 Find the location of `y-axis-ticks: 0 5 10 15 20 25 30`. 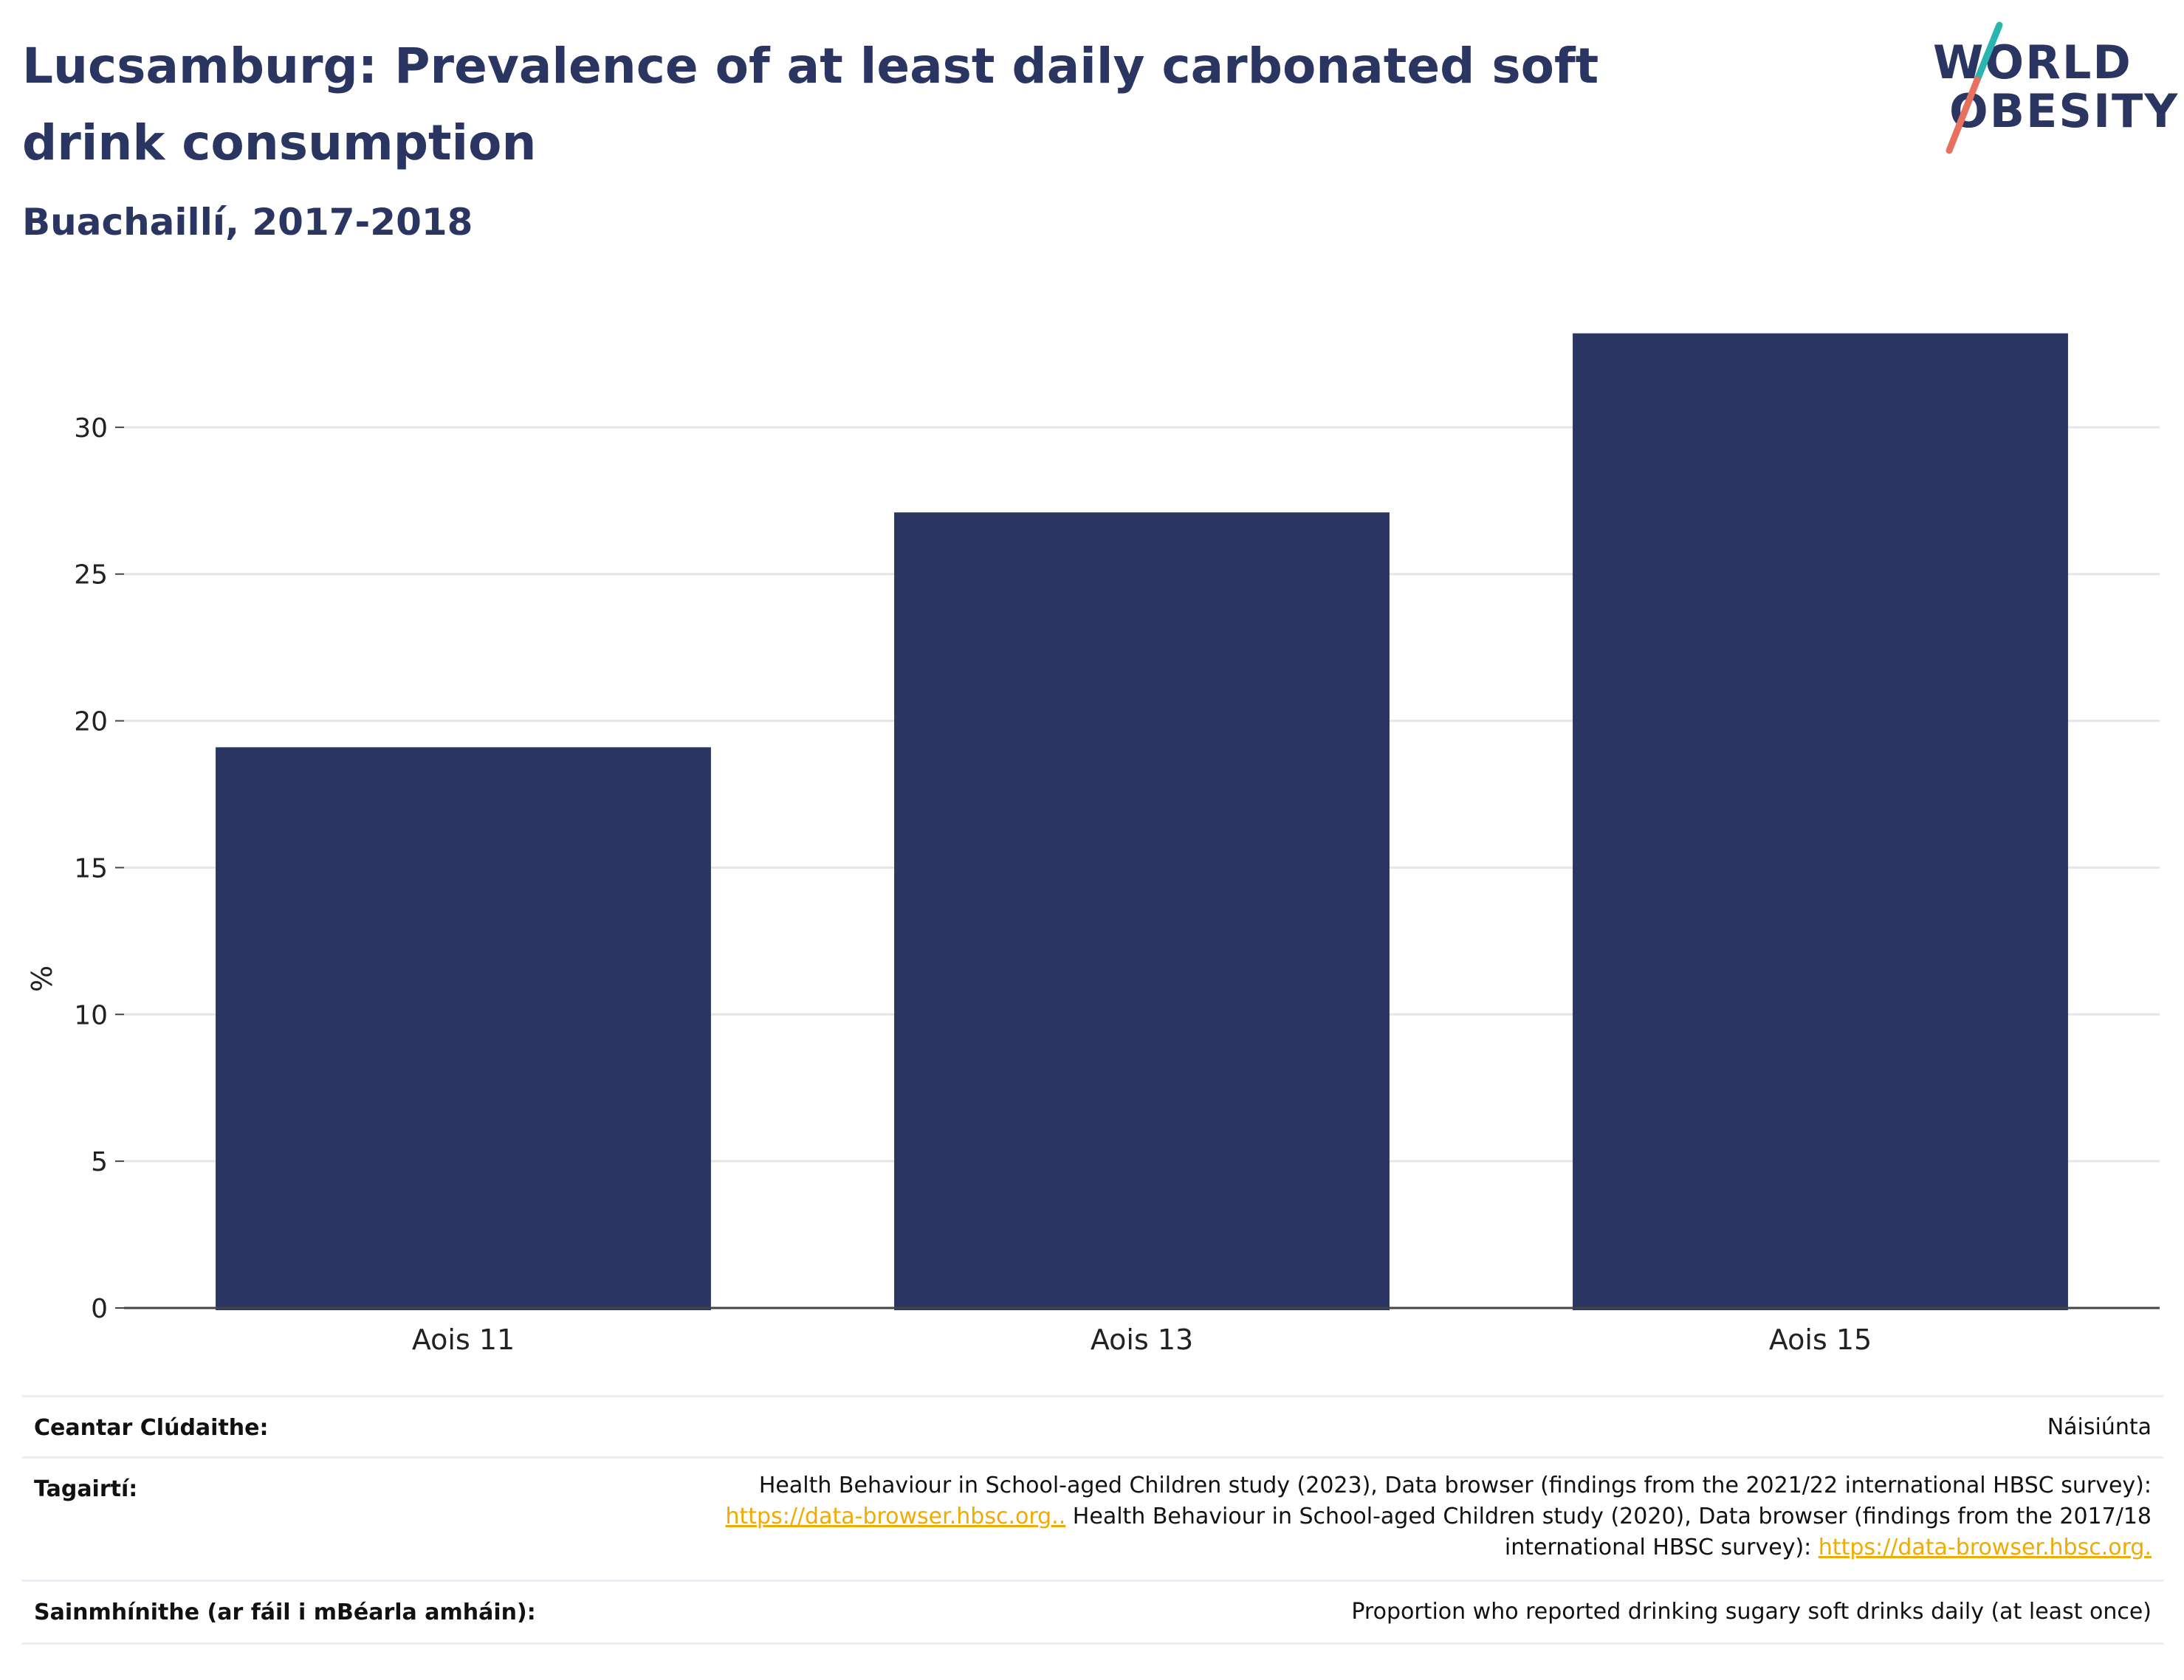

y-axis-ticks: 0 5 10 15 20 25 30 is located at coordinates (99, 868).